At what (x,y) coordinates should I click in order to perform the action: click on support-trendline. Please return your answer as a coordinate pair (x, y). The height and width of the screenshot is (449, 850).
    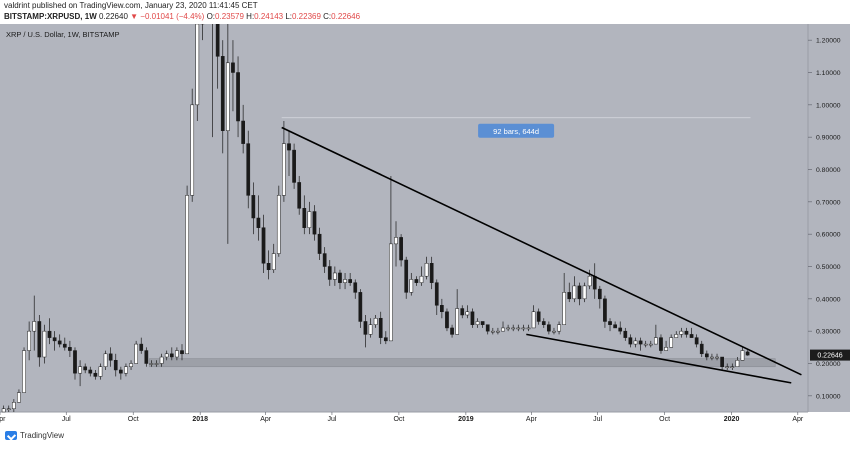
    Looking at the image, I should click on (659, 358).